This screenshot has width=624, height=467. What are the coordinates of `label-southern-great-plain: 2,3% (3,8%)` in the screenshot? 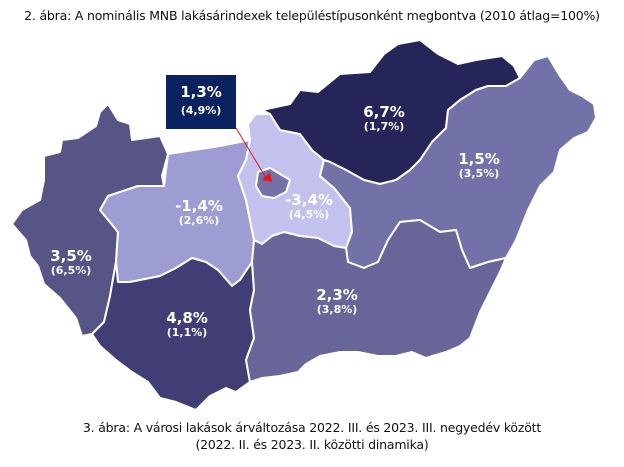 It's located at (337, 301).